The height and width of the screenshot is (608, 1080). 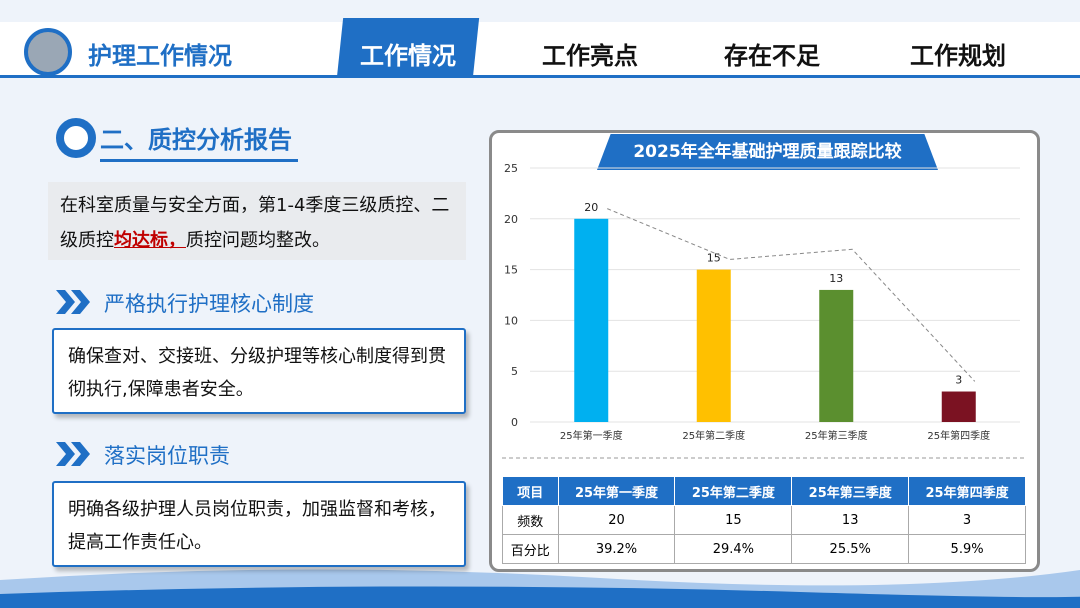 What do you see at coordinates (850, 549) in the screenshot?
I see `table-cell: 25.5%` at bounding box center [850, 549].